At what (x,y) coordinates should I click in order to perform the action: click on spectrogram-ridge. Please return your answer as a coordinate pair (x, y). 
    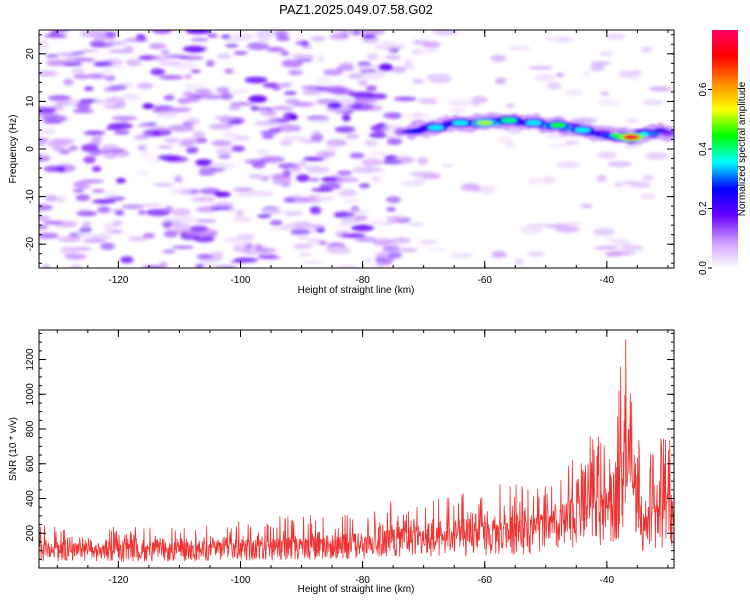
    Looking at the image, I should click on (537, 129).